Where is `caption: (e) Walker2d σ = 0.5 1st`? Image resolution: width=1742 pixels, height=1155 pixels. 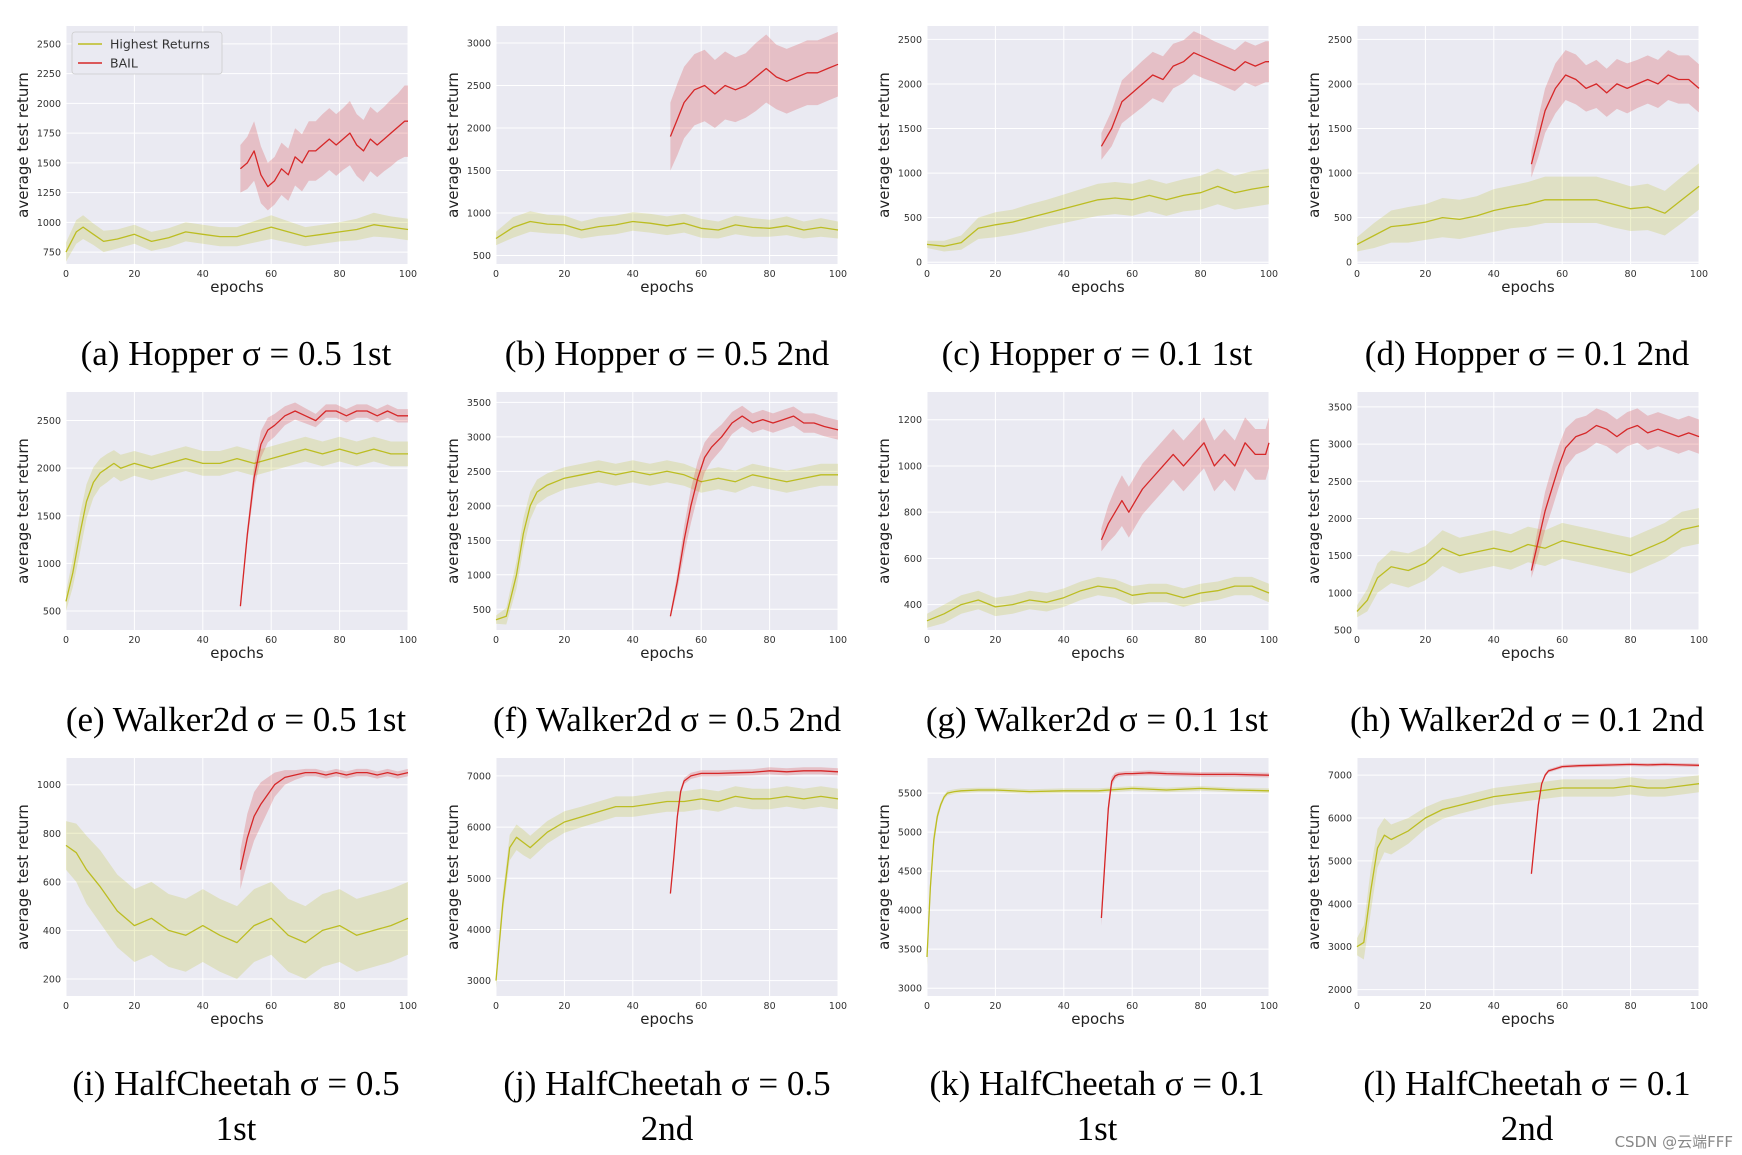
caption: (e) Walker2d σ = 0.5 1st is located at coordinates (236, 719).